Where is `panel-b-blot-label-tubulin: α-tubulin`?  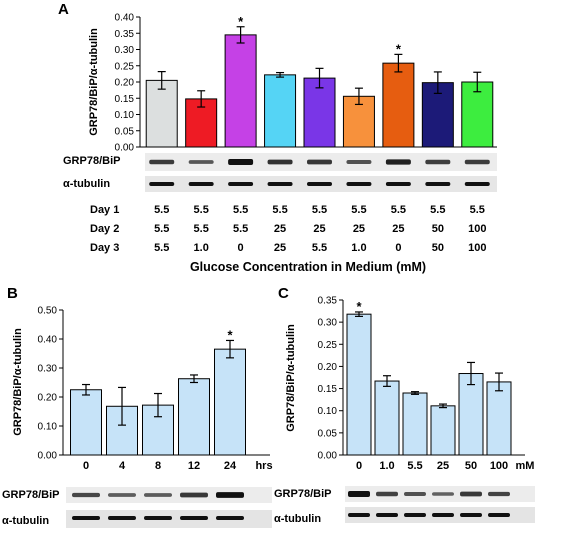 panel-b-blot-label-tubulin: α-tubulin is located at coordinates (25, 521).